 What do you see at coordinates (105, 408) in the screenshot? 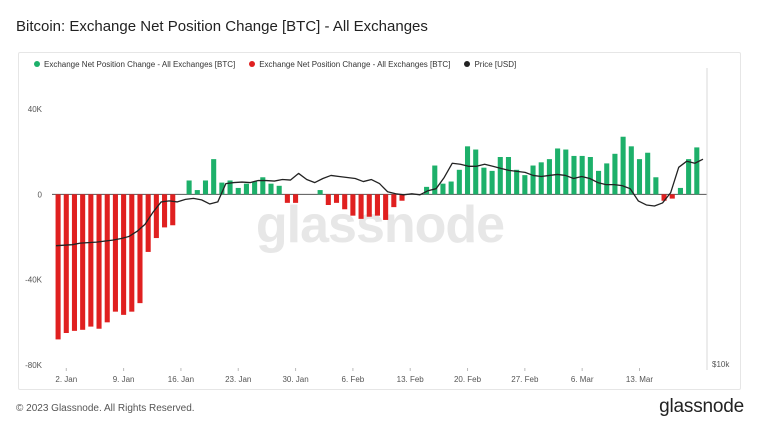
I see `copyright-text: © 2023 Glassnode. All Rights Reserved.` at bounding box center [105, 408].